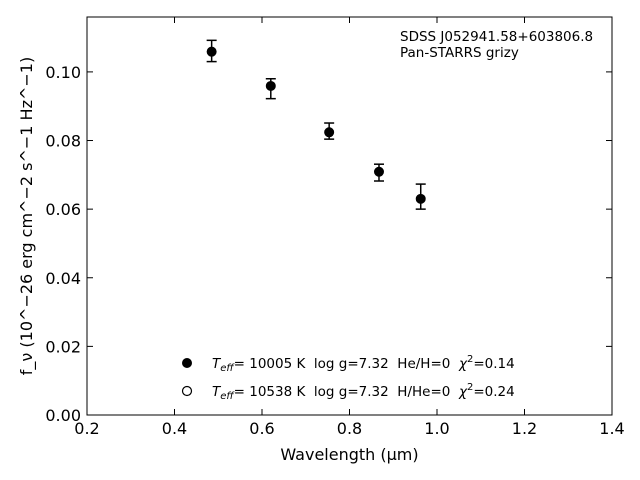 The width and height of the screenshot is (640, 480). I want to click on x-axis-label: Wavelength (μm), so click(349, 454).